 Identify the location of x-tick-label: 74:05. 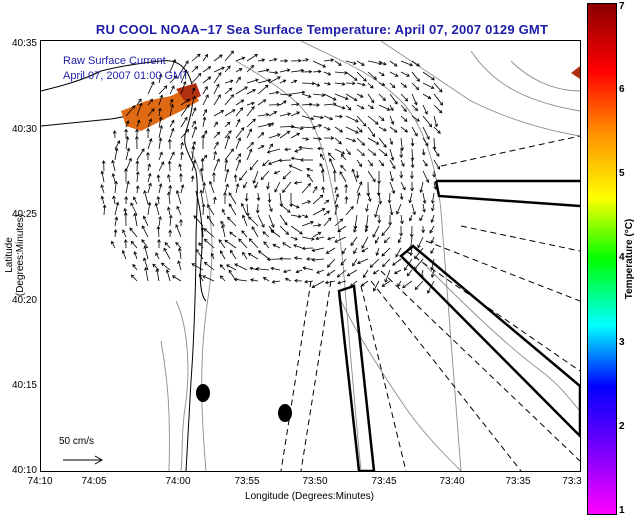
(94, 481).